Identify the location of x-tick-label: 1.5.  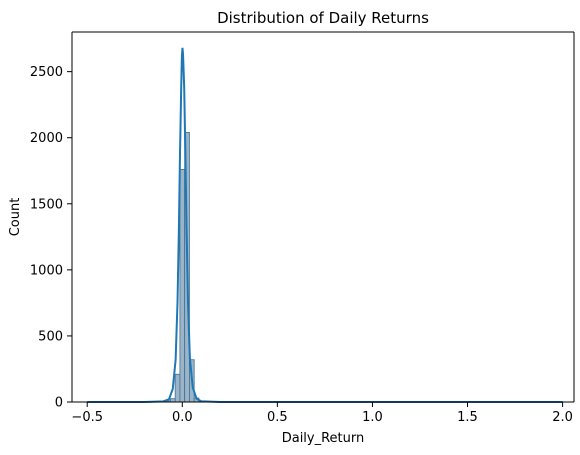
(467, 417).